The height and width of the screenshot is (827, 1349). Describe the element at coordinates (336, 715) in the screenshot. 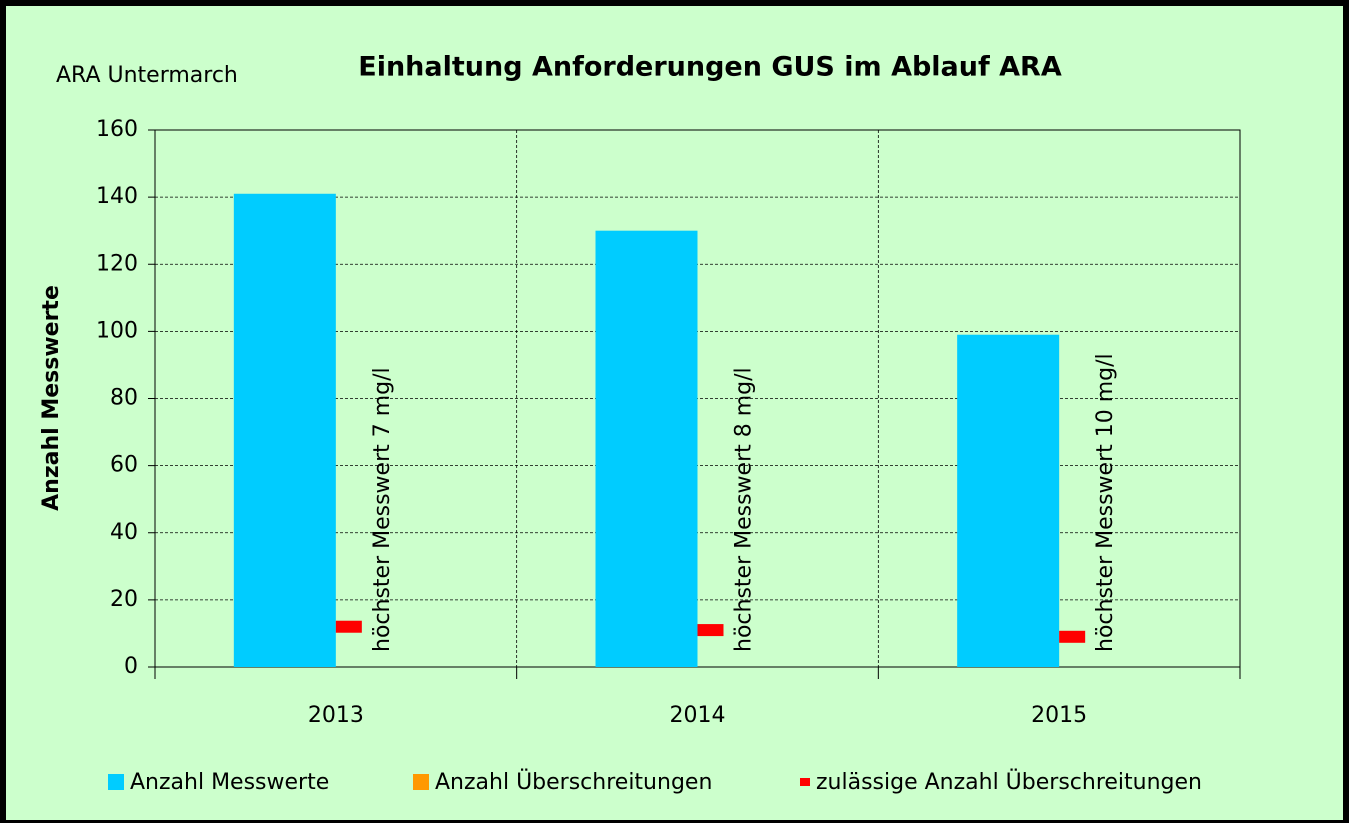

I see `x-tick-label: 2013` at that location.